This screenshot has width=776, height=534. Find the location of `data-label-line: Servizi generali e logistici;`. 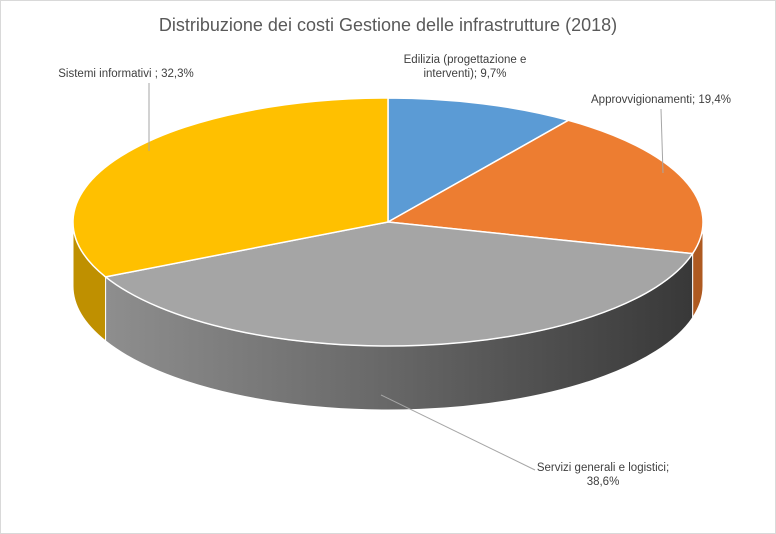

data-label-line: Servizi generali e logistici; is located at coordinates (603, 468).